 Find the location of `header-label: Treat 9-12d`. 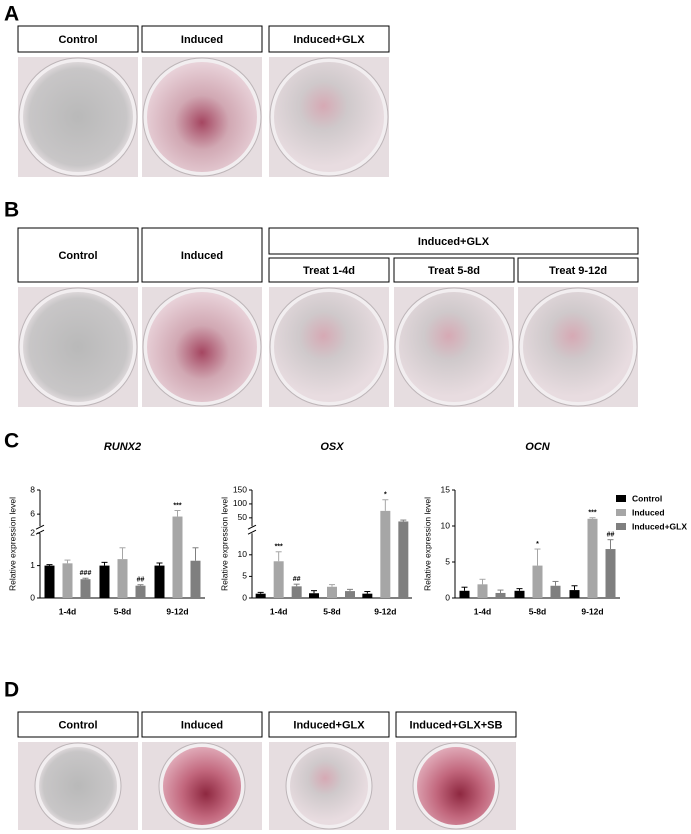

header-label: Treat 9-12d is located at coordinates (578, 271).